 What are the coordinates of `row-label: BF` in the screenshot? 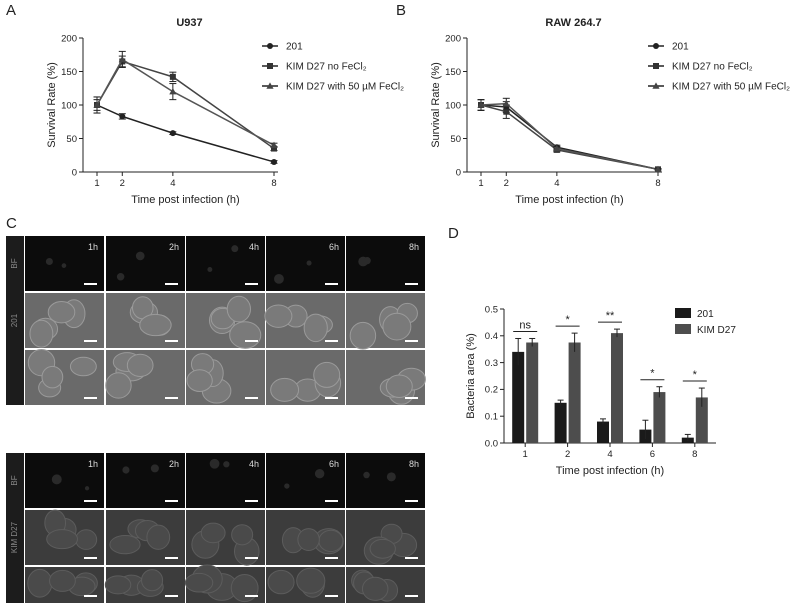 It's located at (14, 480).